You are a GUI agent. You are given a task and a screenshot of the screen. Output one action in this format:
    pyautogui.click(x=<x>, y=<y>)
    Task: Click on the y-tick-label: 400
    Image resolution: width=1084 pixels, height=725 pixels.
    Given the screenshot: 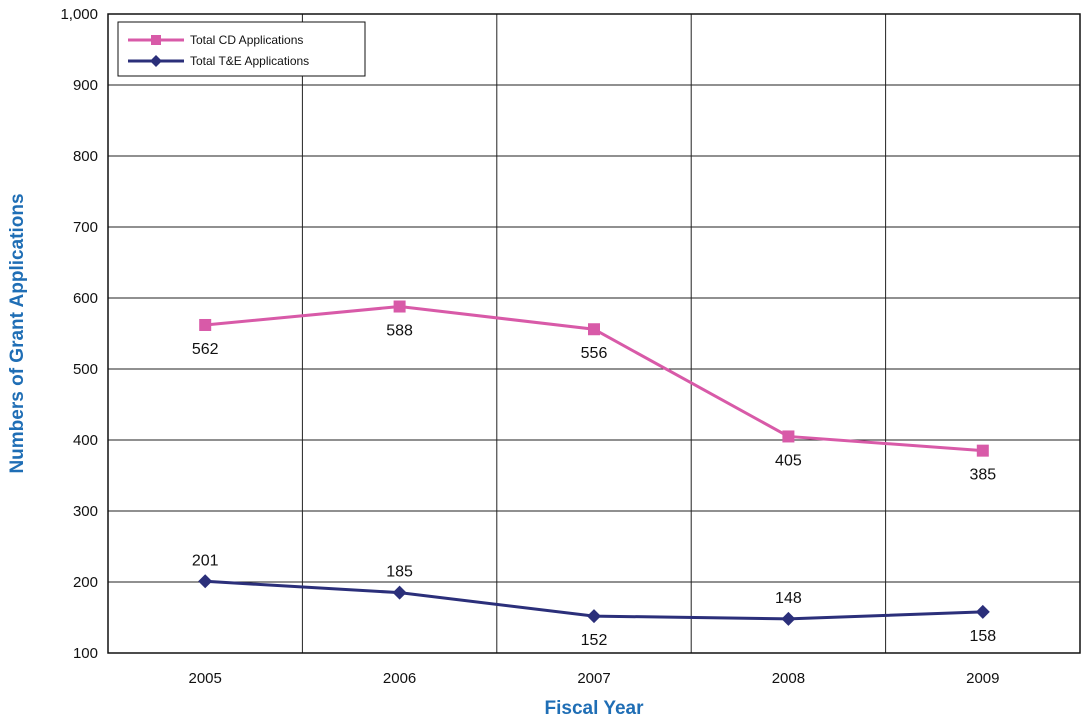 What is the action you would take?
    pyautogui.click(x=85, y=440)
    